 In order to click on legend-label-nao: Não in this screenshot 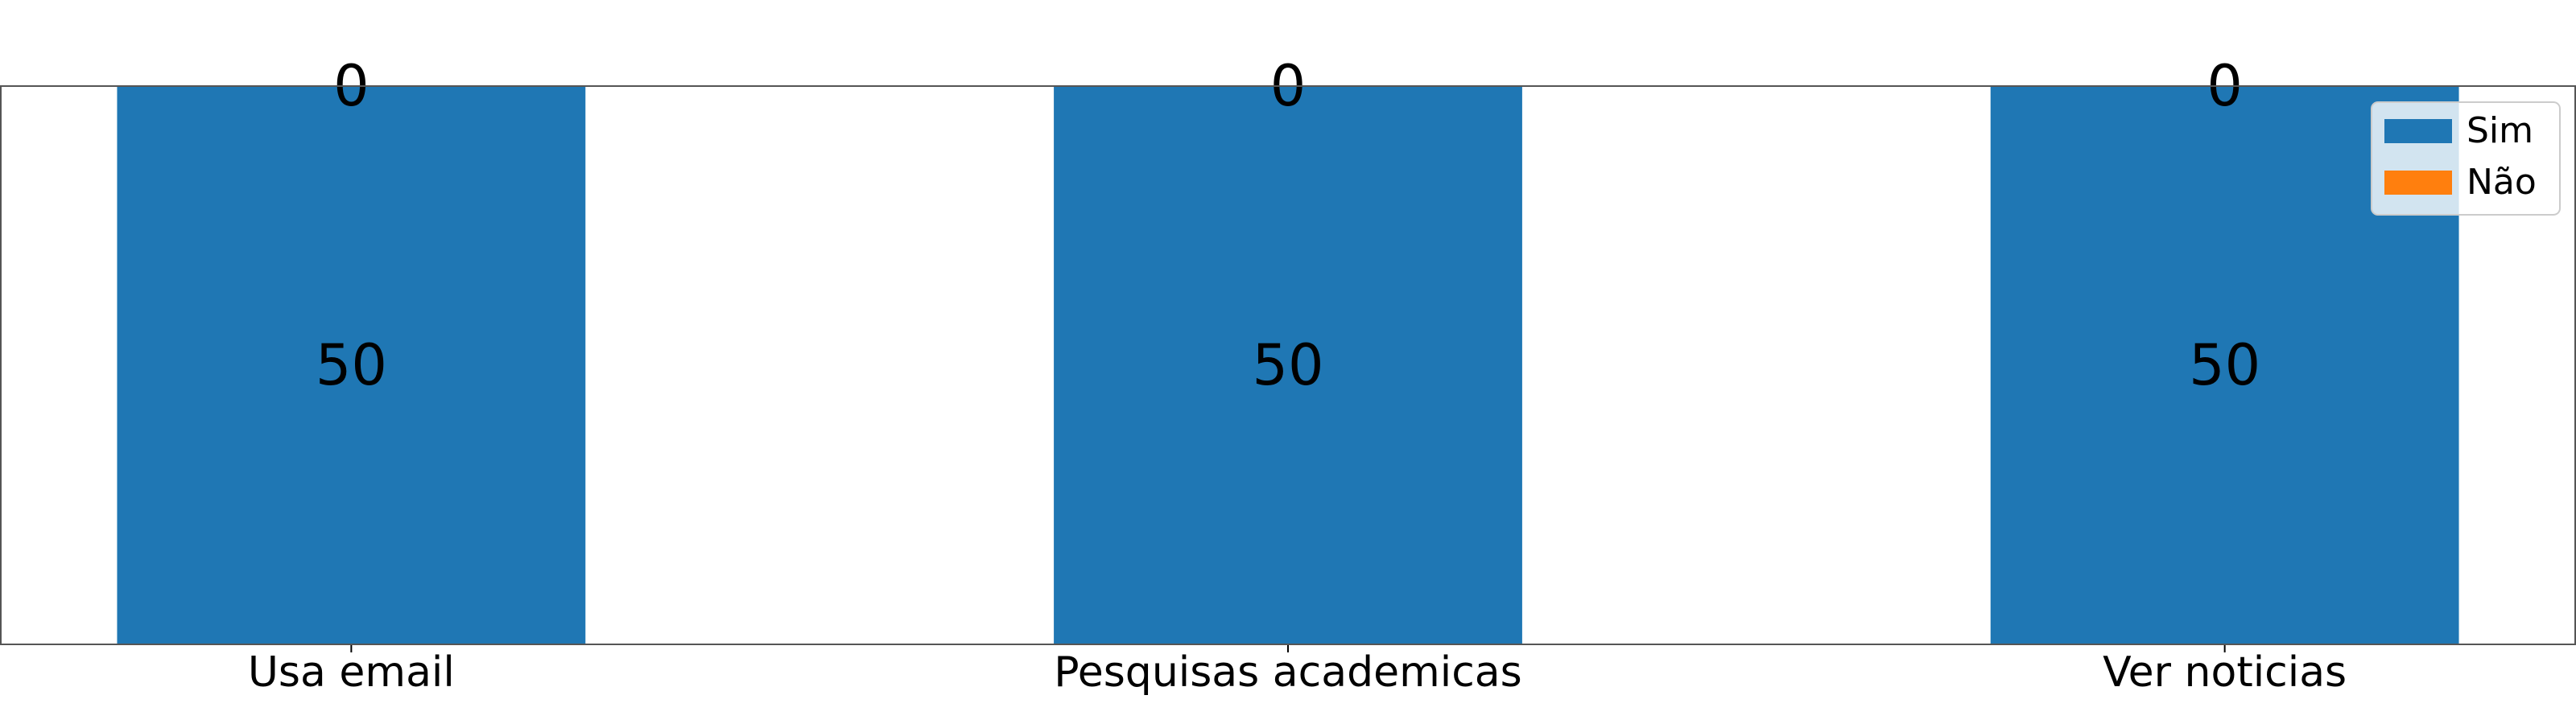, I will do `click(2502, 182)`.